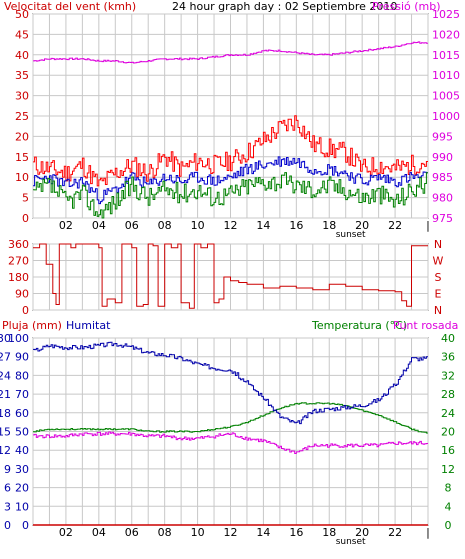 This screenshot has width=465, height=559. I want to click on y-tick-label: 25, so click(22, 116).